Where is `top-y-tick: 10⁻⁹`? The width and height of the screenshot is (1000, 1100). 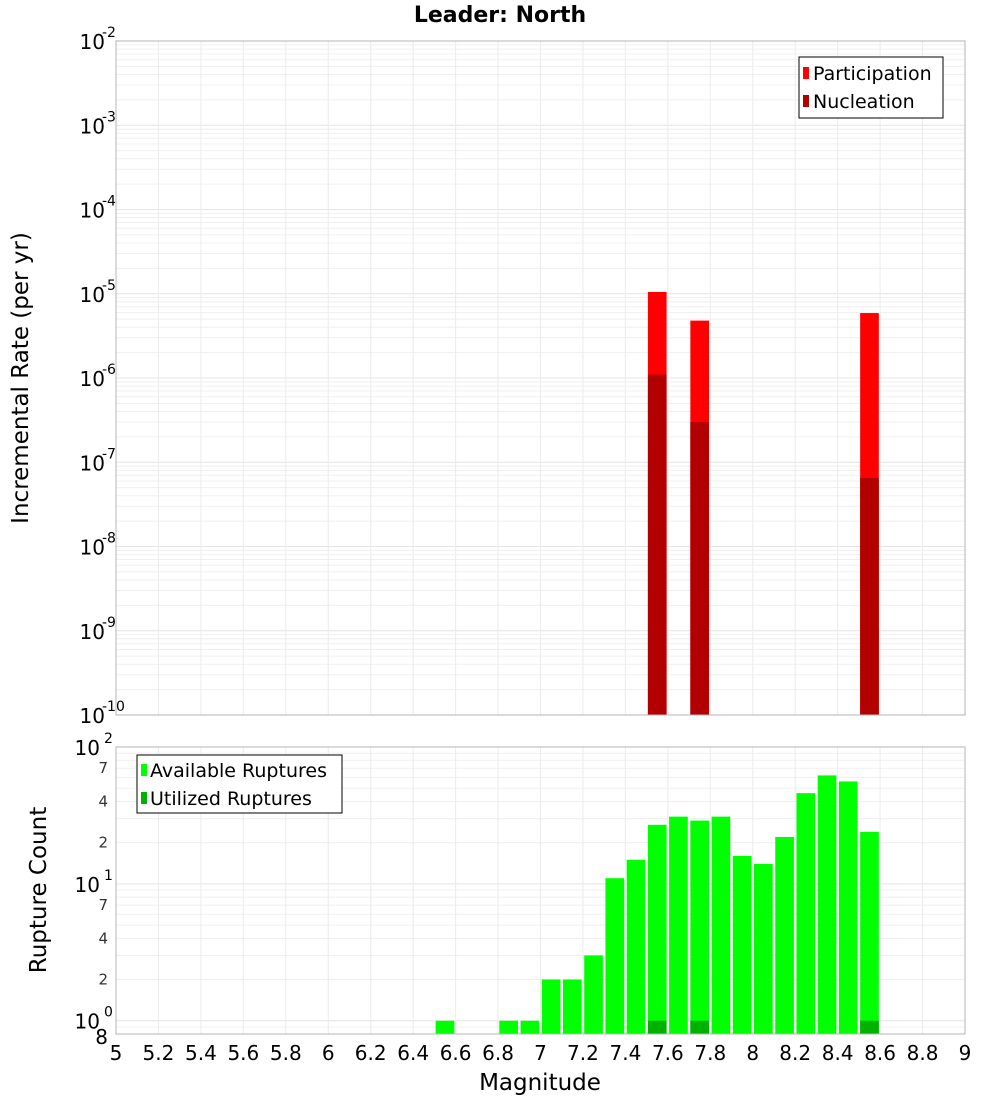 top-y-tick: 10⁻⁹ is located at coordinates (98, 629).